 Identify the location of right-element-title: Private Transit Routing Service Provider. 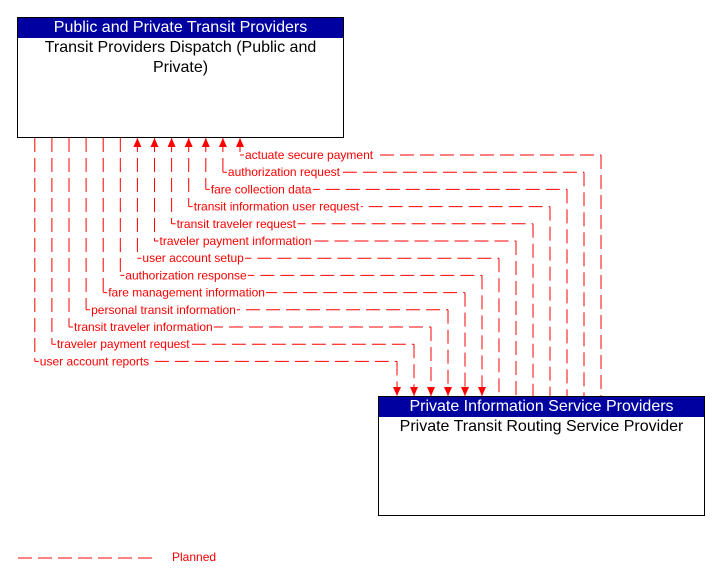
(541, 426).